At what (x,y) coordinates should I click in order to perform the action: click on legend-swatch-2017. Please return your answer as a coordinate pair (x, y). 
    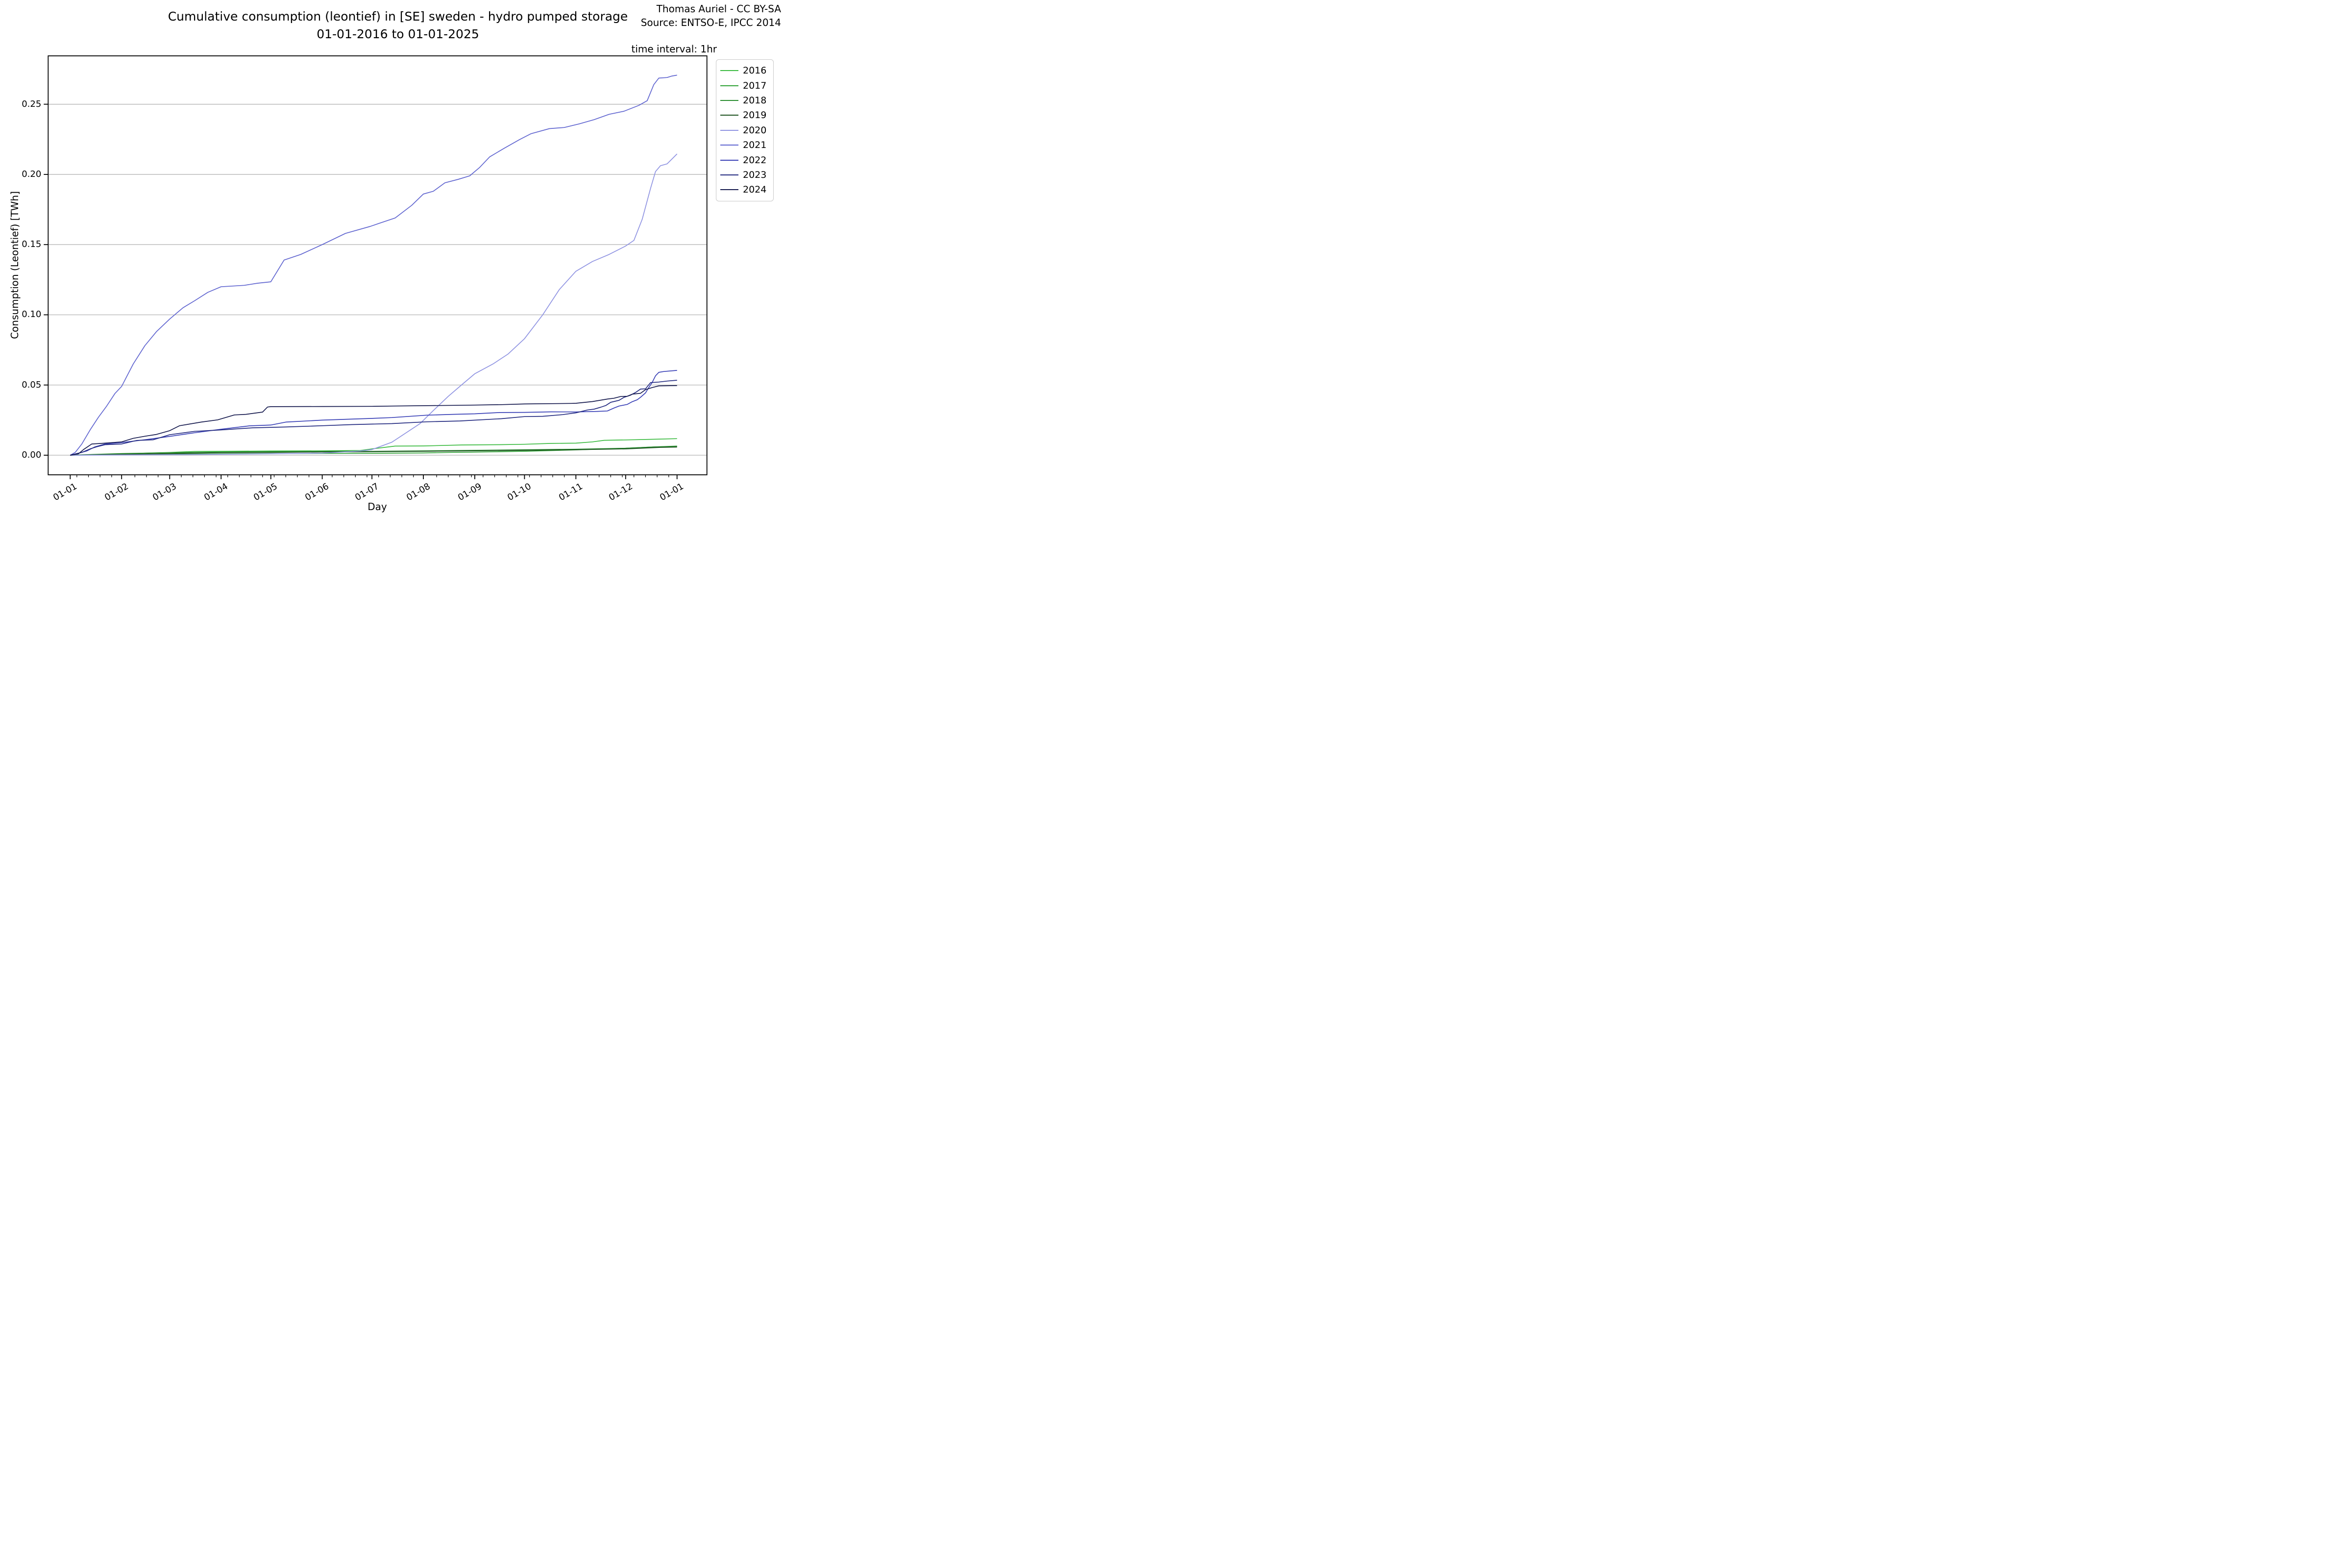
    Looking at the image, I should click on (729, 85).